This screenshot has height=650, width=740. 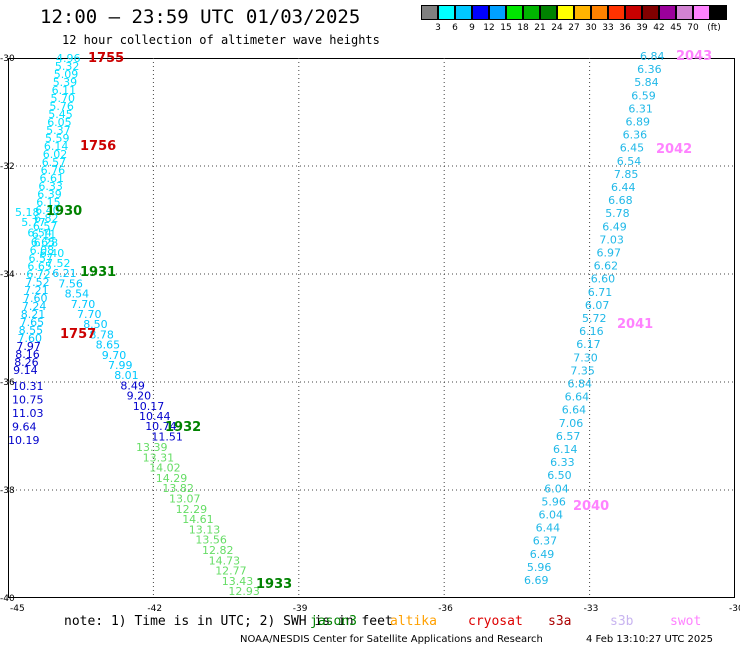 I want to click on wave-height-label: 6.15, so click(x=48, y=202).